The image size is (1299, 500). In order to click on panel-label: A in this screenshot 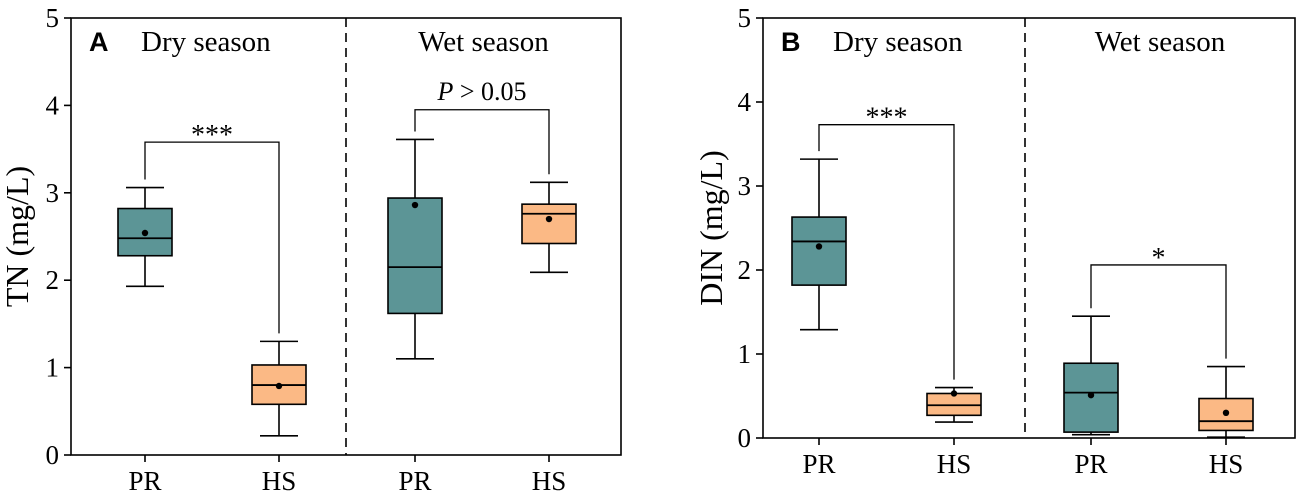, I will do `click(99, 42)`.